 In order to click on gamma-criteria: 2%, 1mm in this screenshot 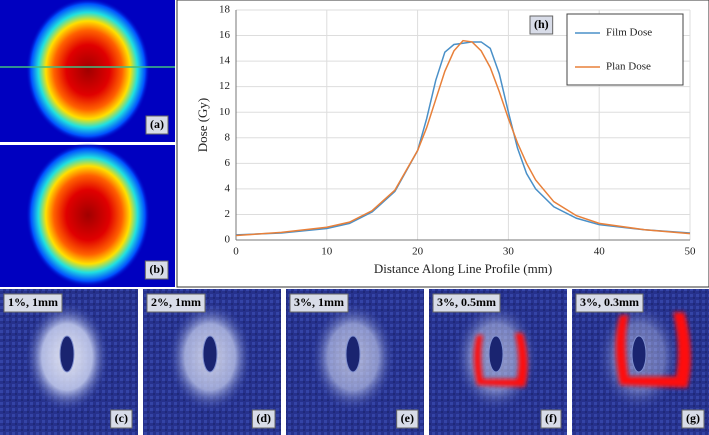, I will do `click(176, 302)`.